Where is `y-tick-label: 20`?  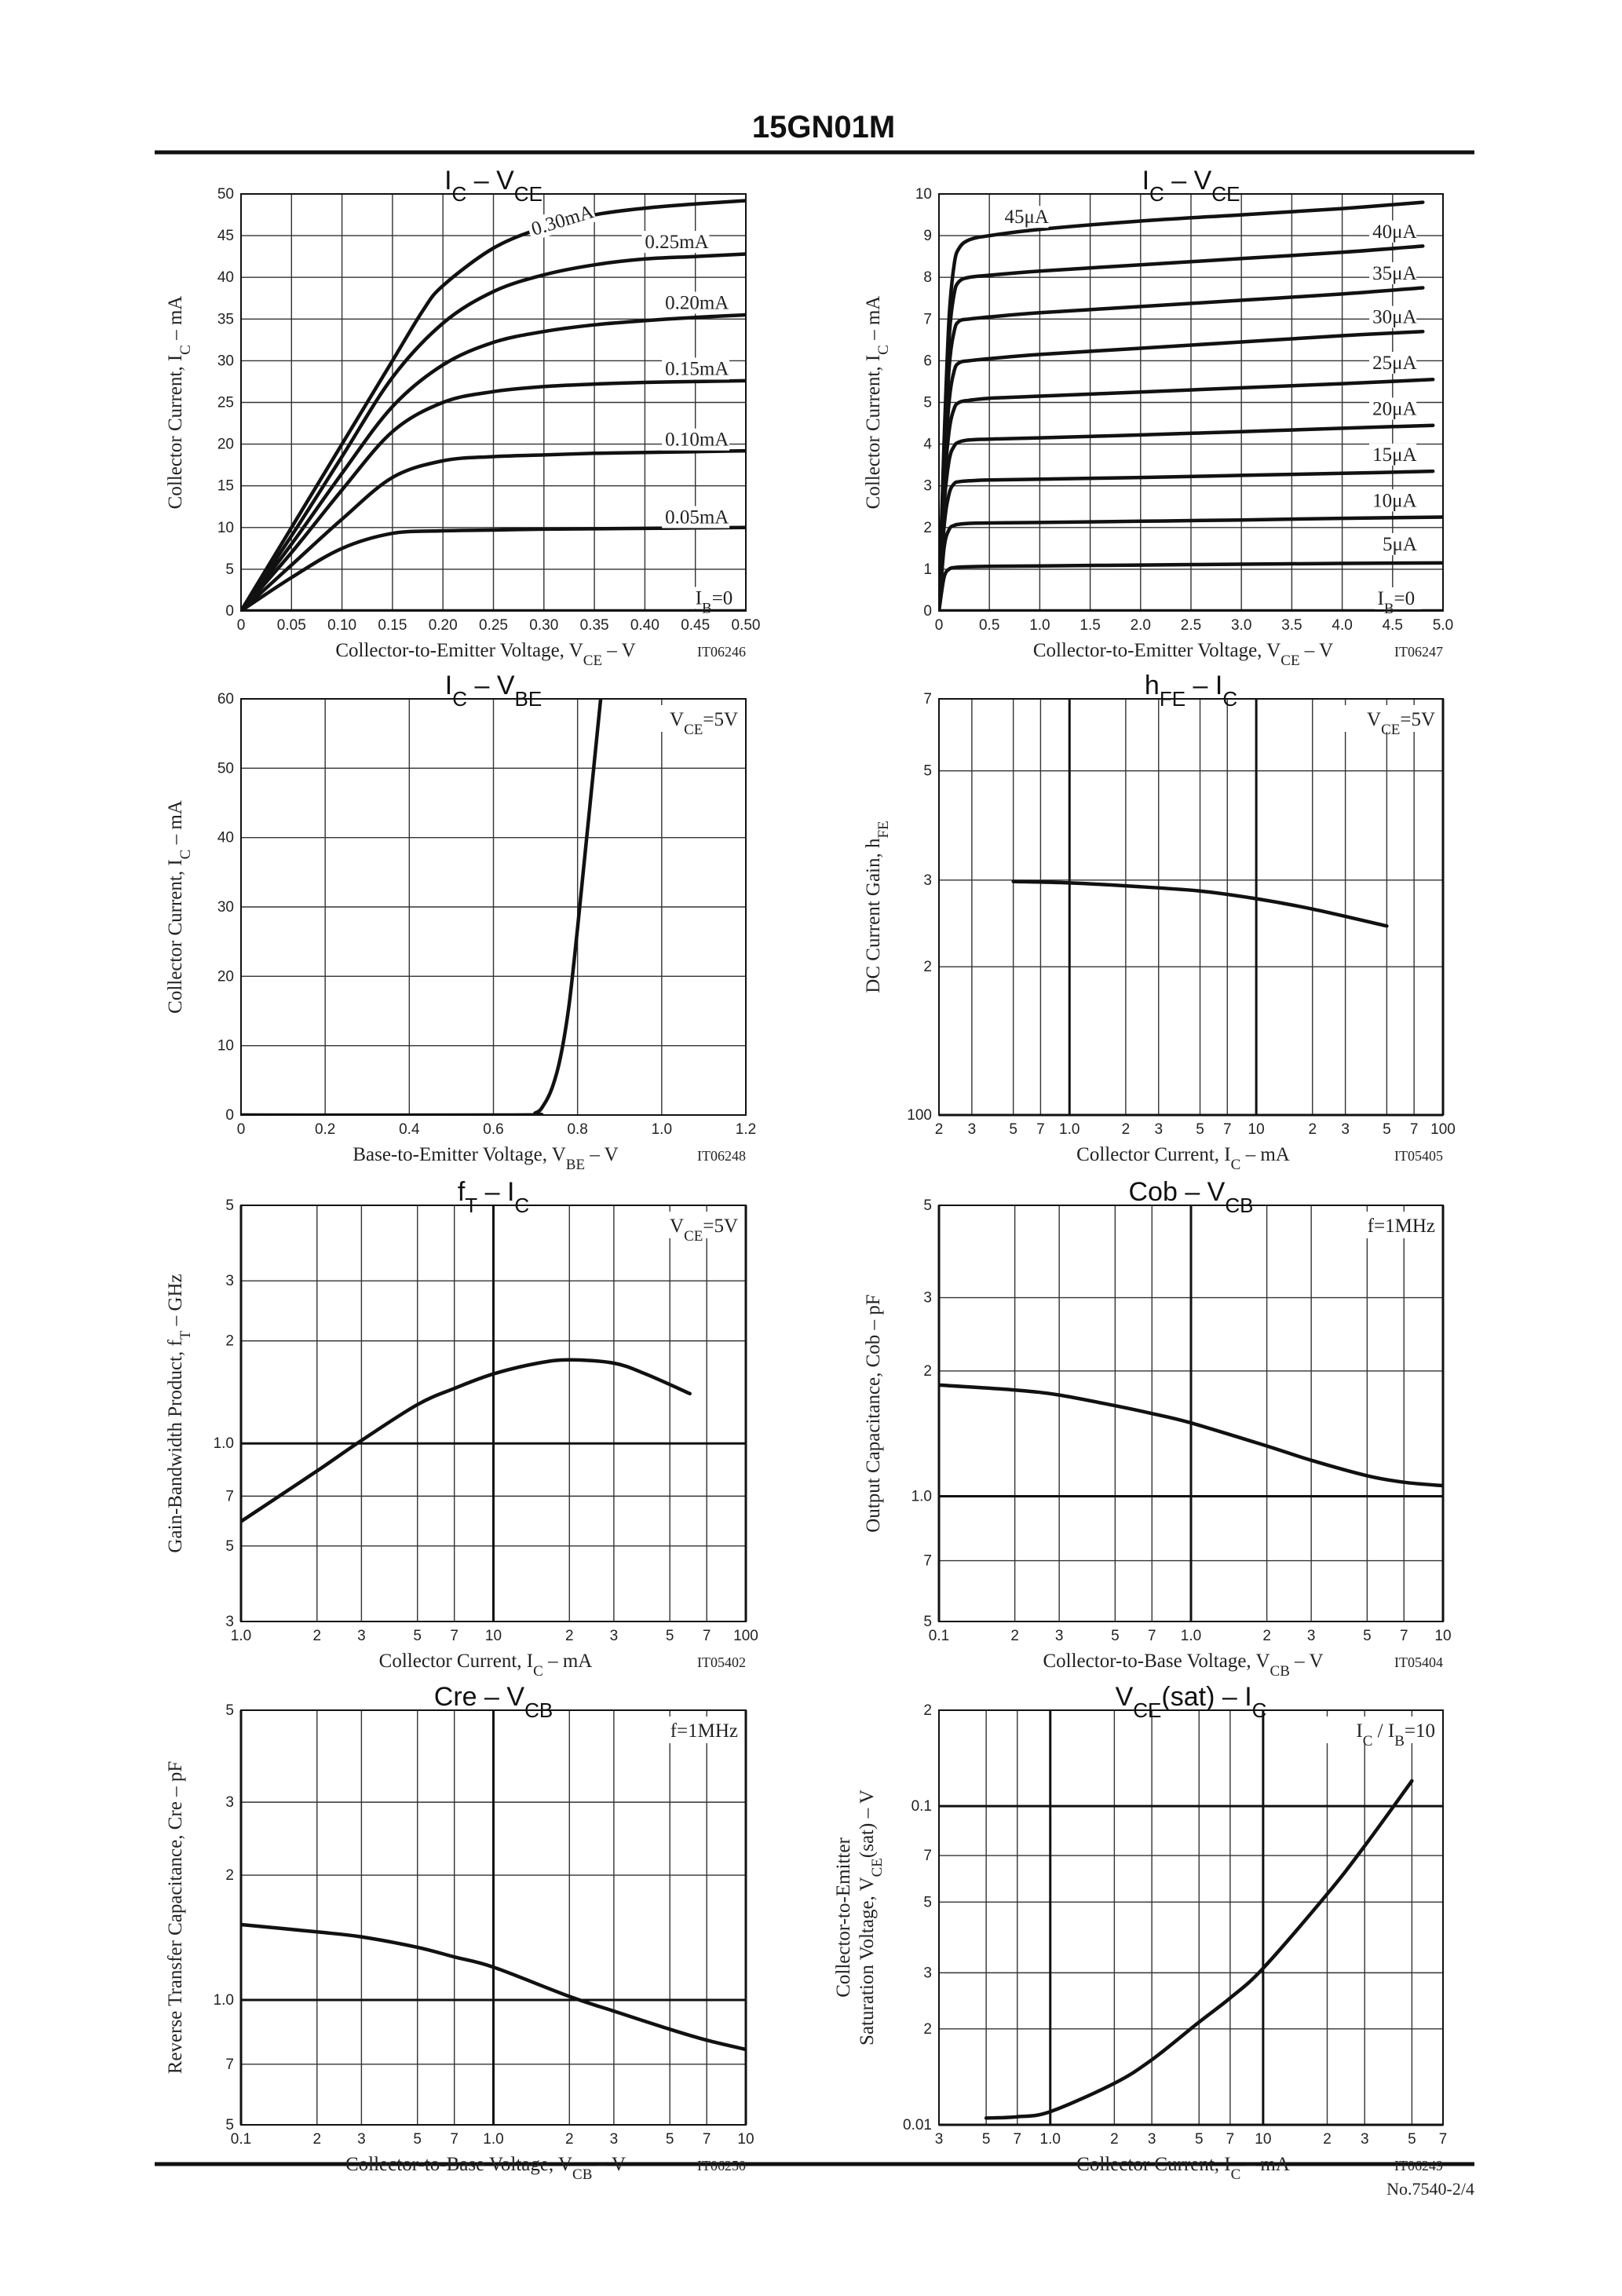
y-tick-label: 20 is located at coordinates (226, 977).